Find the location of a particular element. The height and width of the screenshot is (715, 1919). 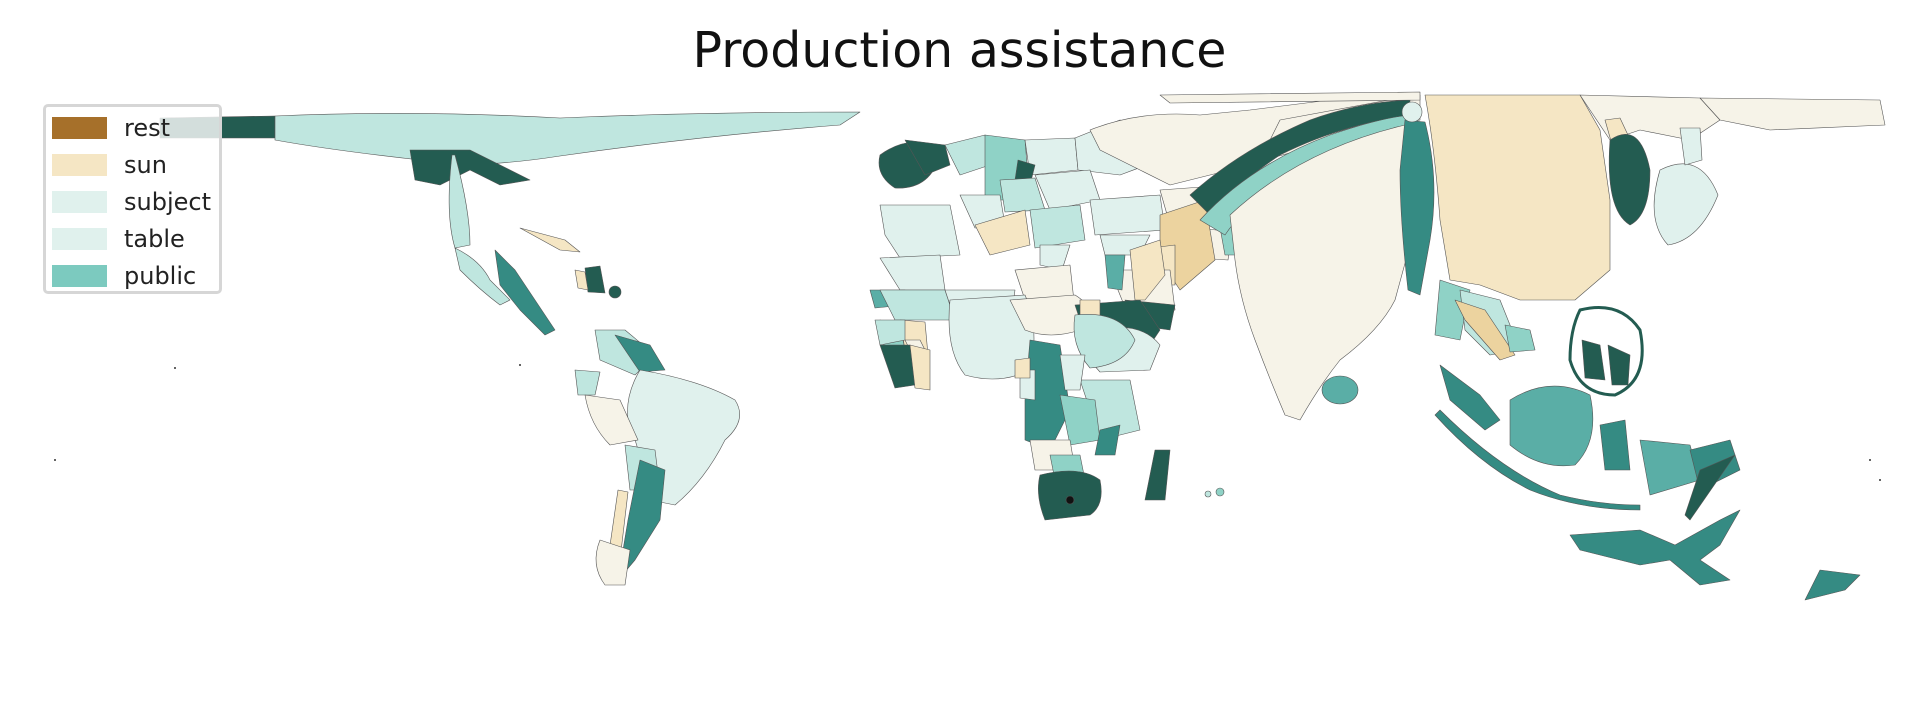

region-japan is located at coordinates (1686, 204).